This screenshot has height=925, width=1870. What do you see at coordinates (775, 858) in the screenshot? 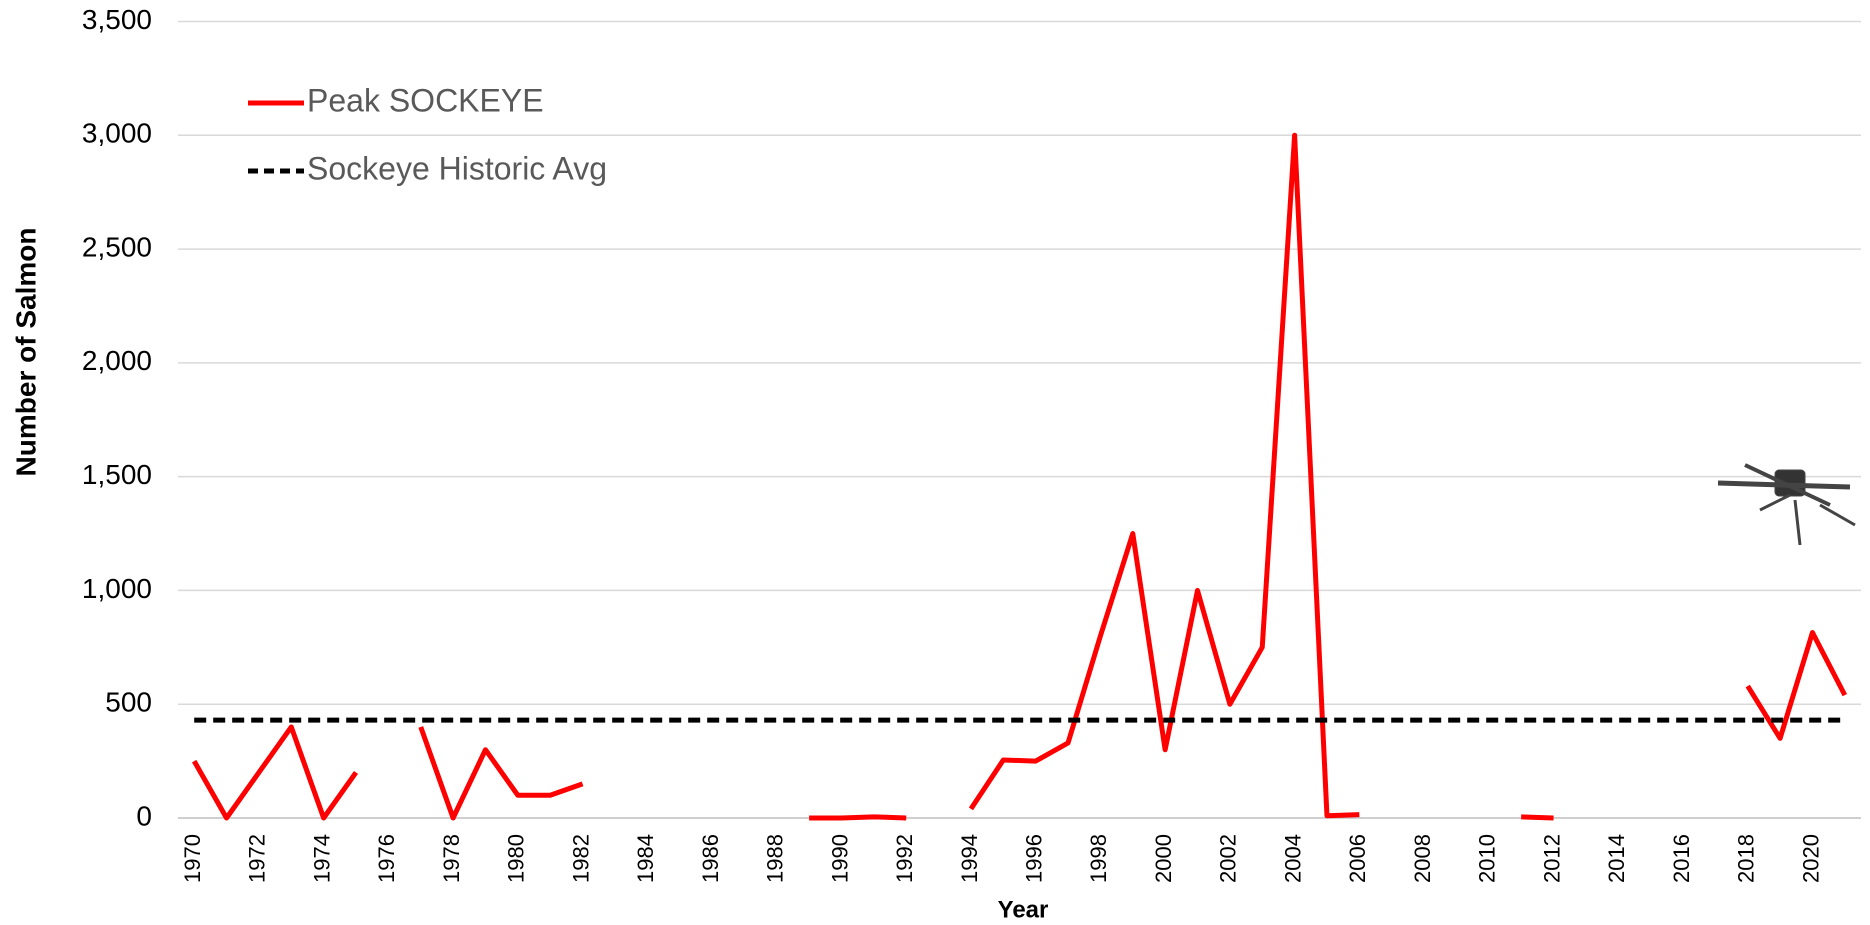
I see `x-tick-label: 1988` at bounding box center [775, 858].